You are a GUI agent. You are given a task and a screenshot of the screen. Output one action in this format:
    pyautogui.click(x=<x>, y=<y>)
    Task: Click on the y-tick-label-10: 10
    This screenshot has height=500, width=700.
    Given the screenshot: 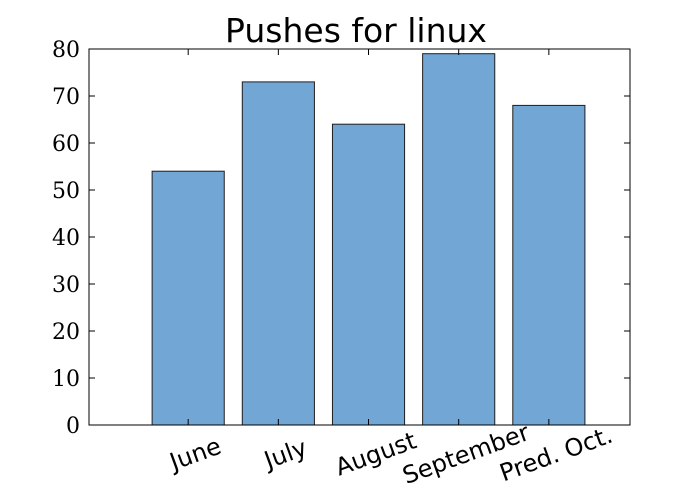 What is the action you would take?
    pyautogui.click(x=66, y=379)
    